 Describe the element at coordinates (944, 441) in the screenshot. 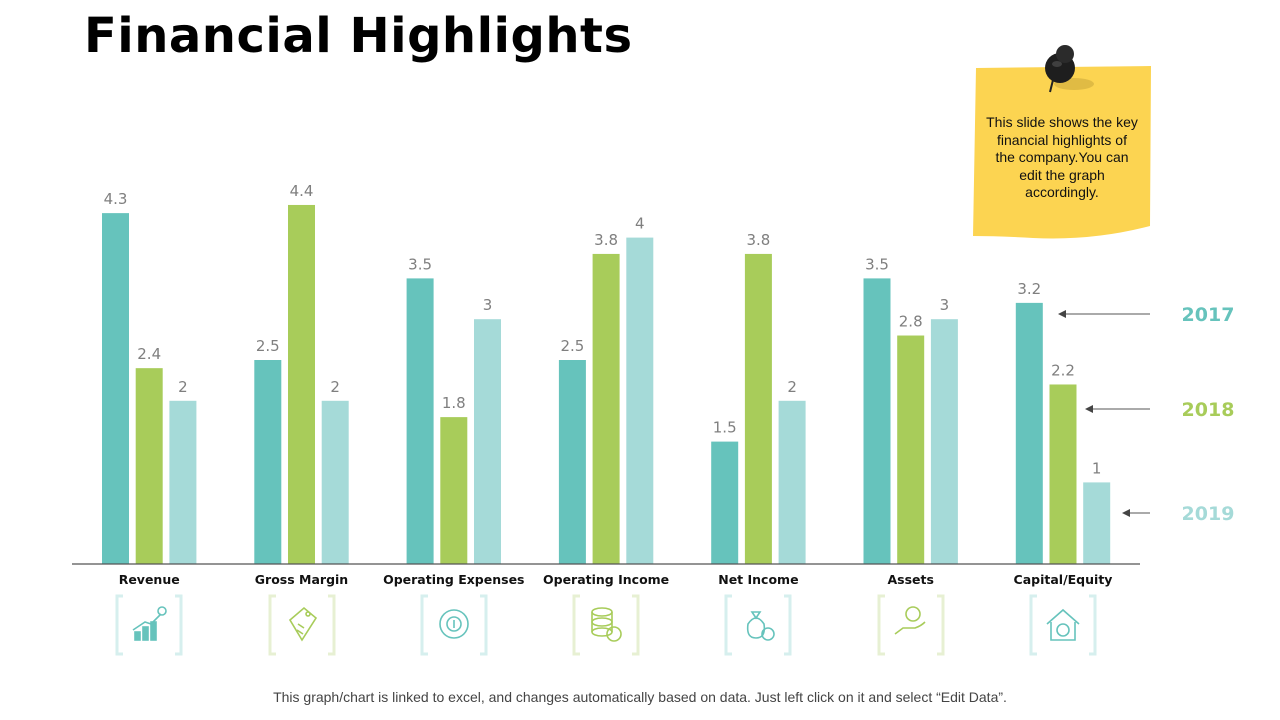

I see `bar-assets-2019` at that location.